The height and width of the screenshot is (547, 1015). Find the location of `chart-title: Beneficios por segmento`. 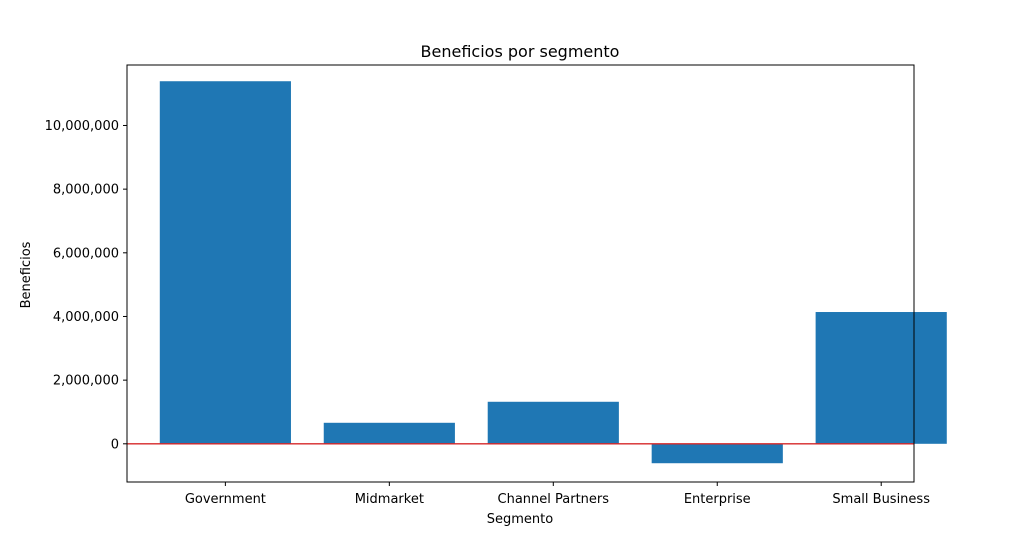

chart-title: Beneficios por segmento is located at coordinates (520, 51).